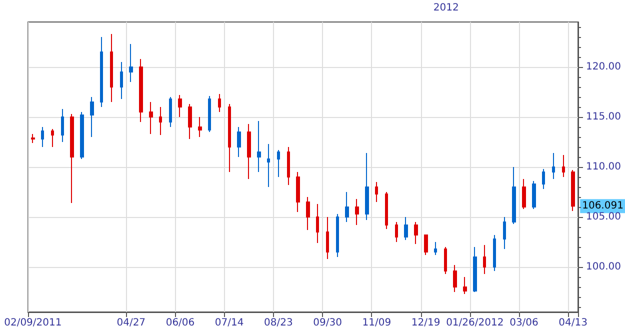 The image size is (625, 336). Describe the element at coordinates (603, 167) in the screenshot. I see `y-tick-label: 110.00` at that location.